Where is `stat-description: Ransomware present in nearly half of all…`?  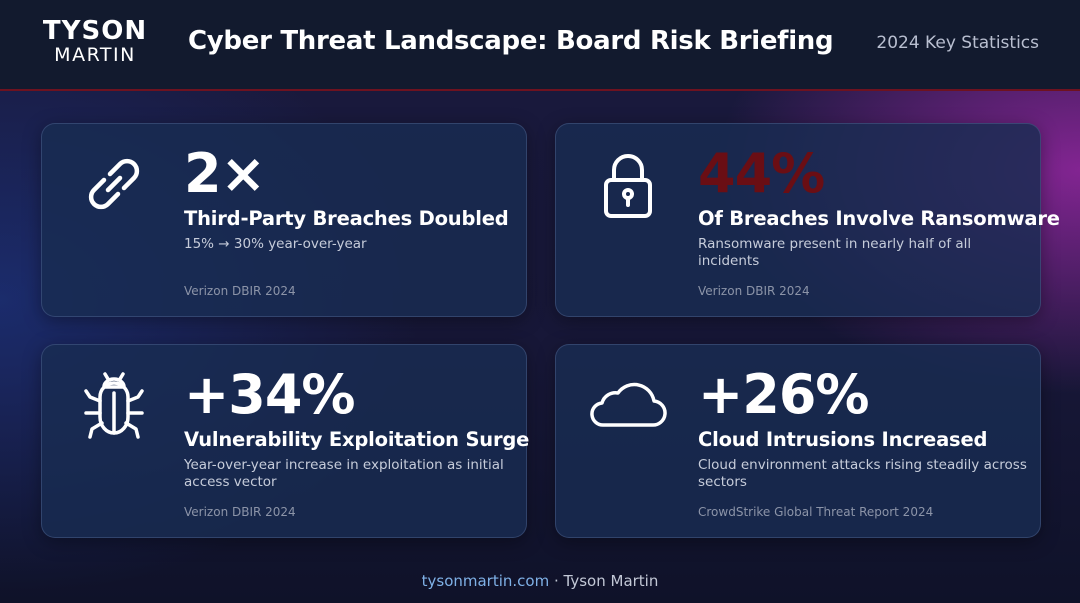
stat-description: Ransomware present in nearly half of all… is located at coordinates (835, 252).